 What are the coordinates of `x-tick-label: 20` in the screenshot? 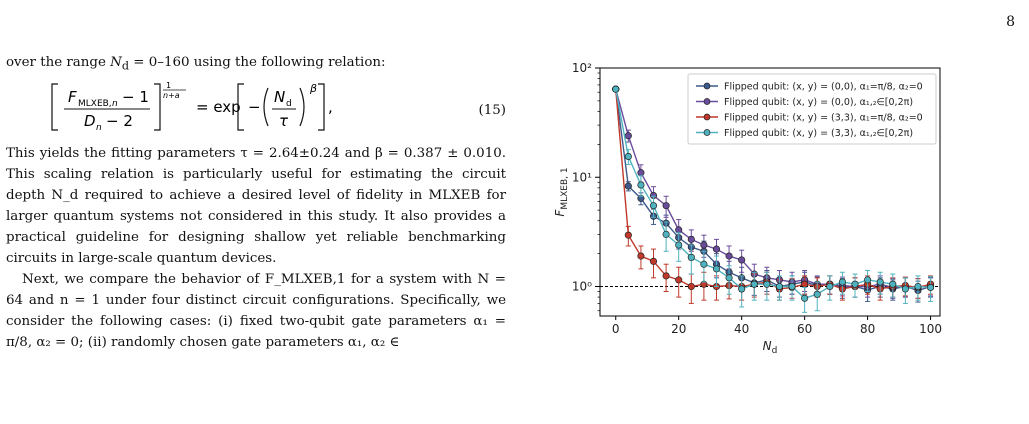 It's located at (678, 329).